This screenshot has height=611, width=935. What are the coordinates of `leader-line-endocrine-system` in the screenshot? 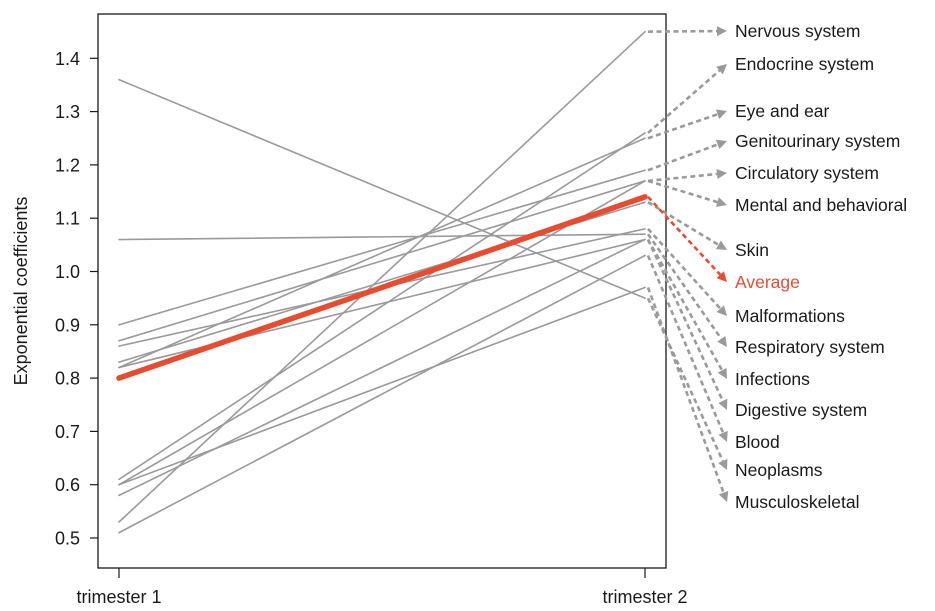 It's located at (684, 101).